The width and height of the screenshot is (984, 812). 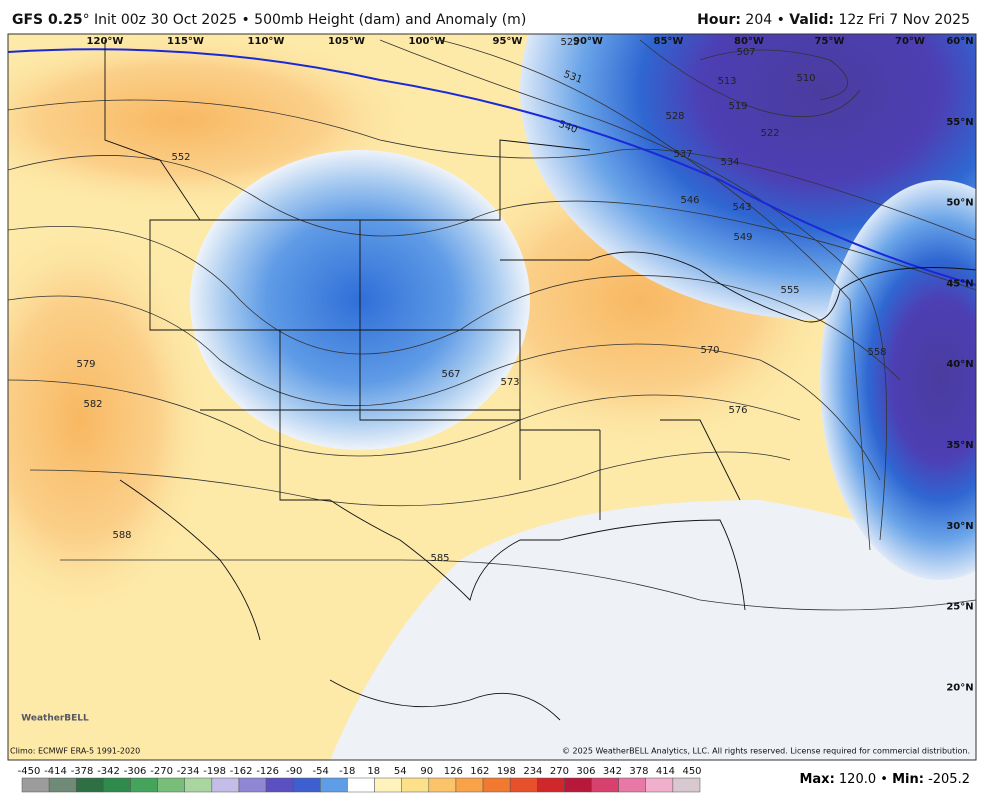 I want to click on longitude-label: 85°W, so click(x=669, y=41).